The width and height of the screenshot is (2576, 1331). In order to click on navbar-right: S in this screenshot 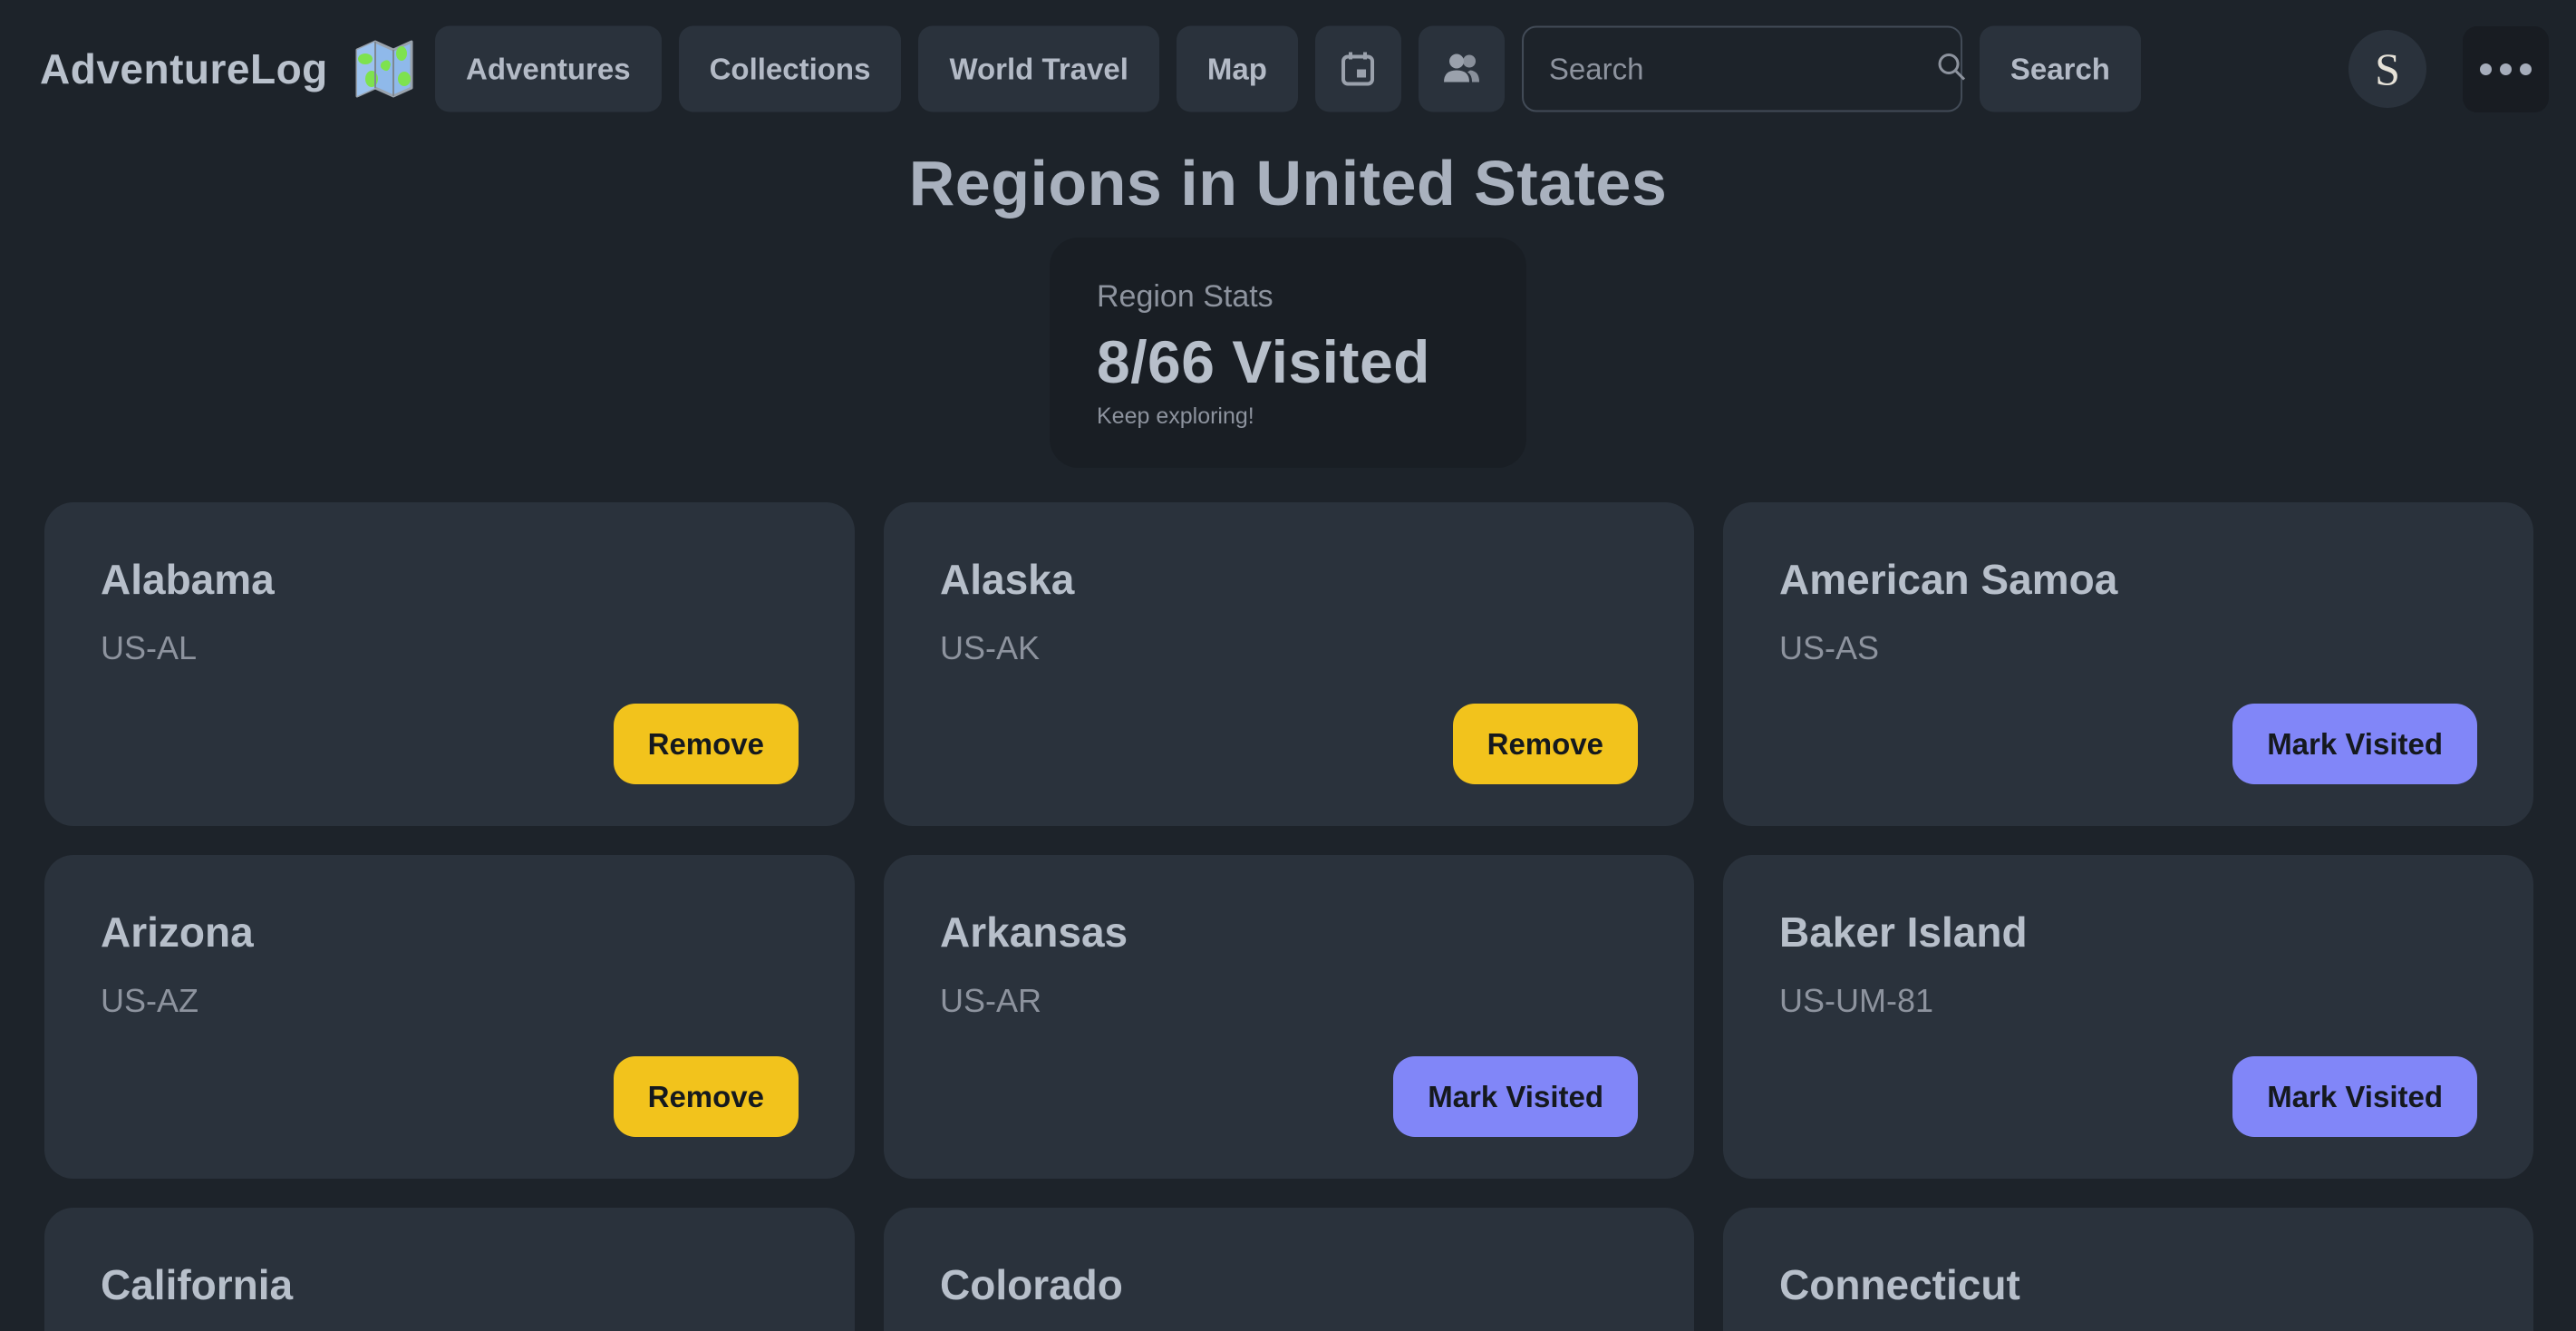, I will do `click(2448, 69)`.